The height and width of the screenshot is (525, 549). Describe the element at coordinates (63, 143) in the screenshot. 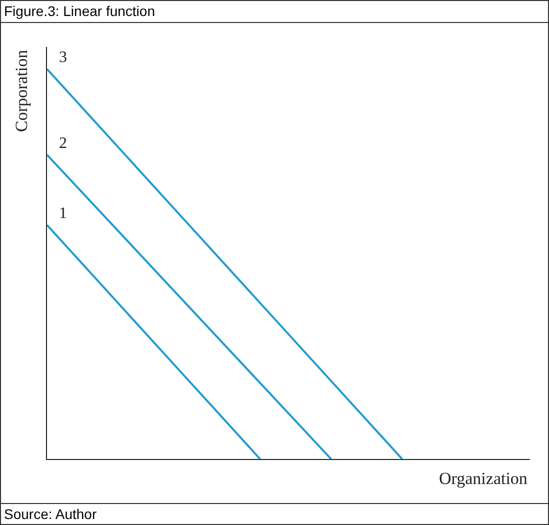

I see `series-label: 2` at that location.